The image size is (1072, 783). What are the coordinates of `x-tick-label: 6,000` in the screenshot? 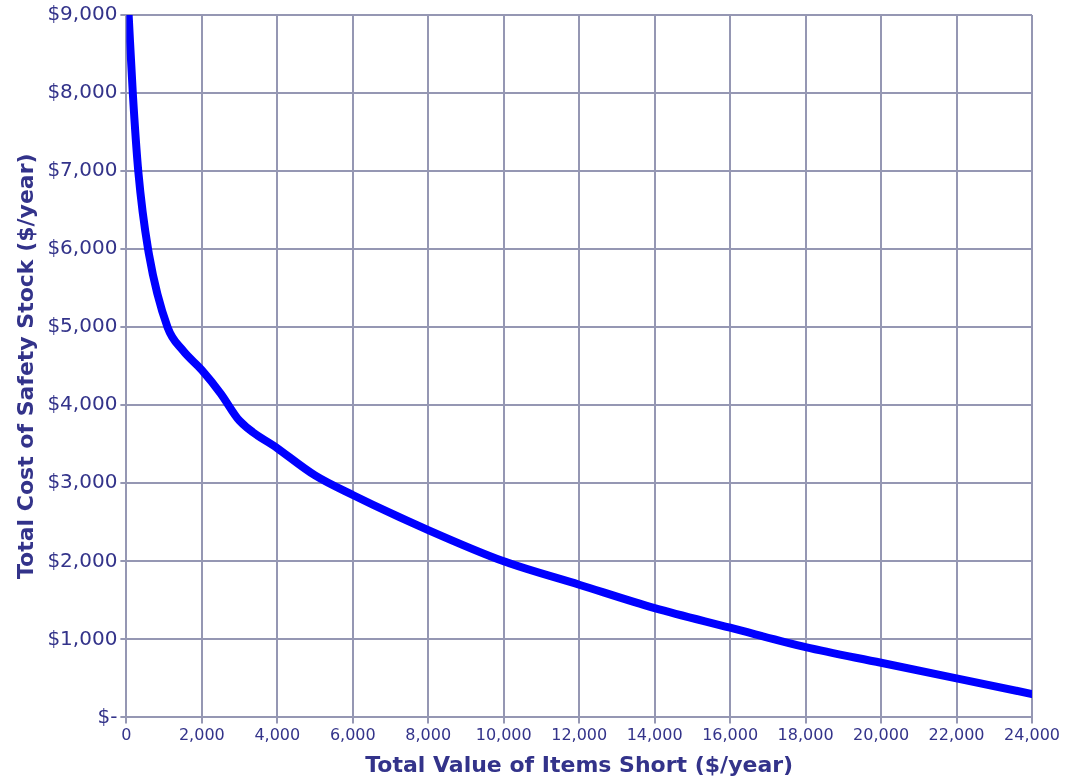 It's located at (352, 735).